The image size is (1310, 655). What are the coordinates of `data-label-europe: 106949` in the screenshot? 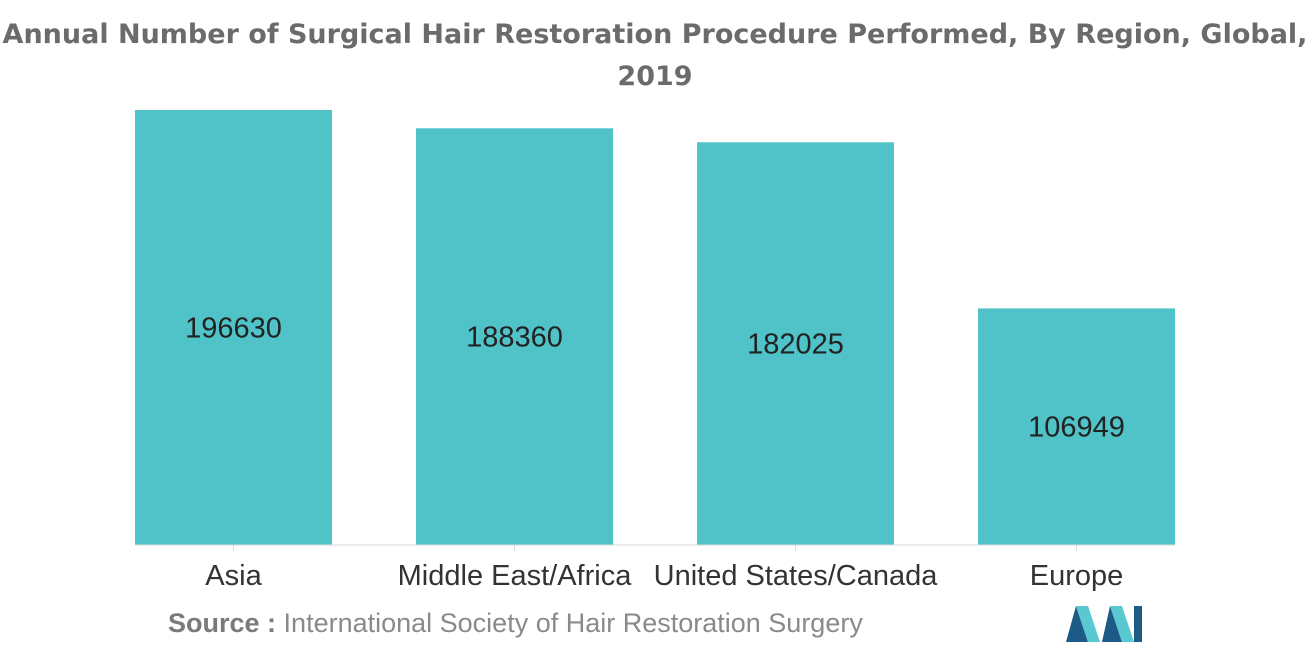 It's located at (1076, 428).